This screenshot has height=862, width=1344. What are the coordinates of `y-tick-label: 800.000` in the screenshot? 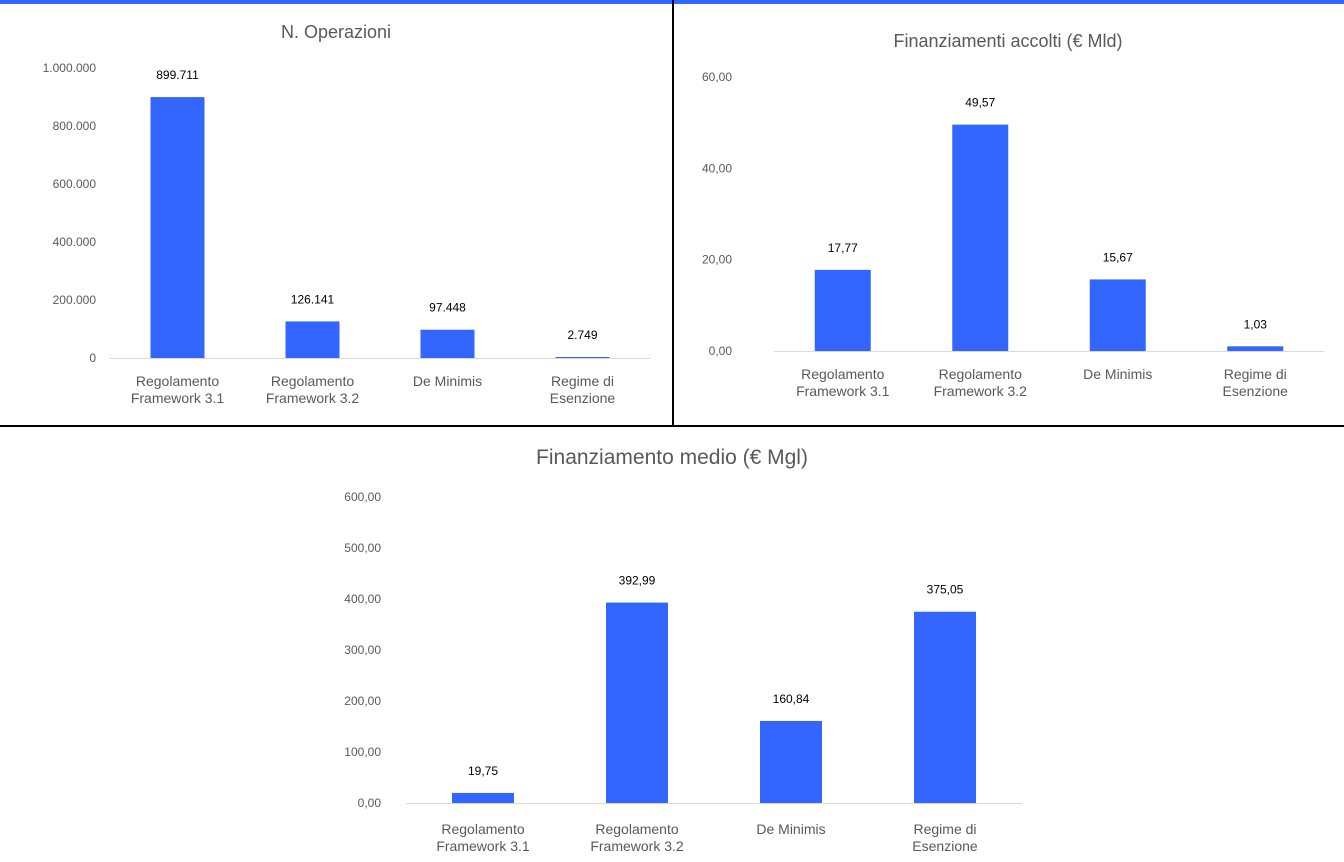 It's located at (75, 126).